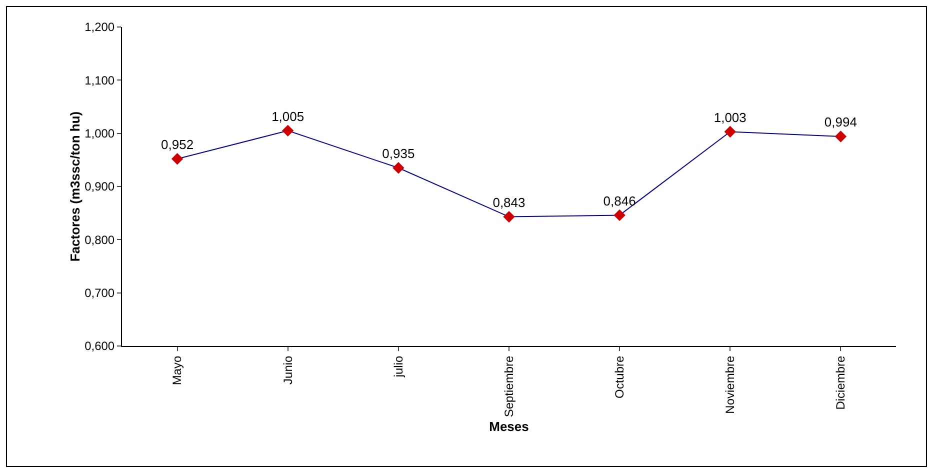  I want to click on x-tick-label: Diciembre, so click(841, 382).